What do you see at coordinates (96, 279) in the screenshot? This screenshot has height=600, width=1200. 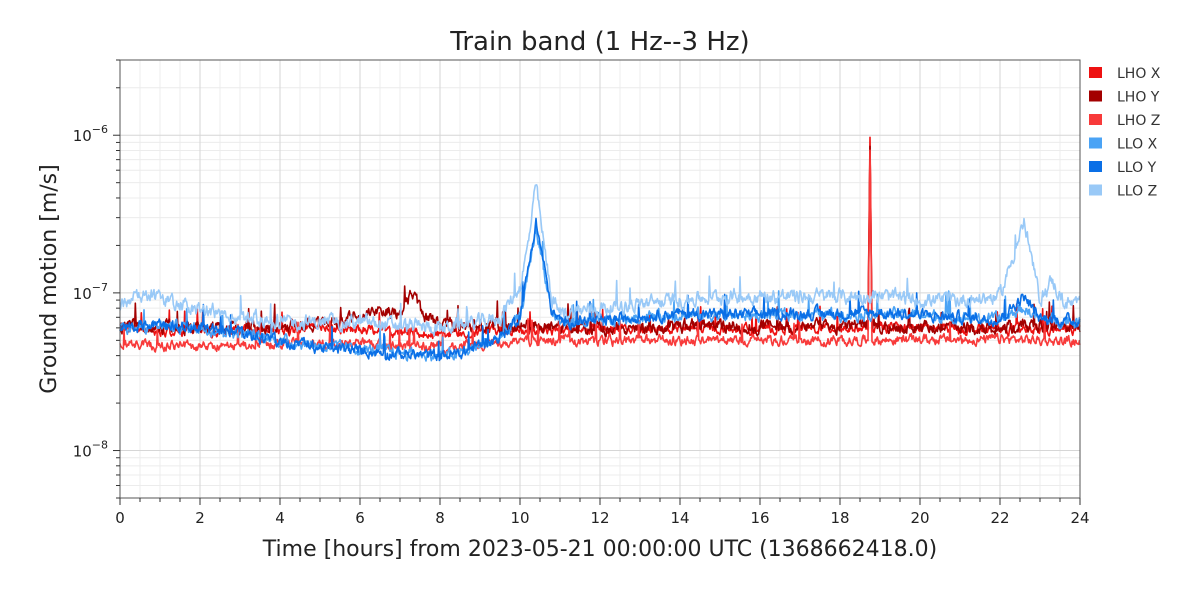 I see `y-axis-ticks: 10⁻⁸ 10⁻⁷ 10⁻⁶` at bounding box center [96, 279].